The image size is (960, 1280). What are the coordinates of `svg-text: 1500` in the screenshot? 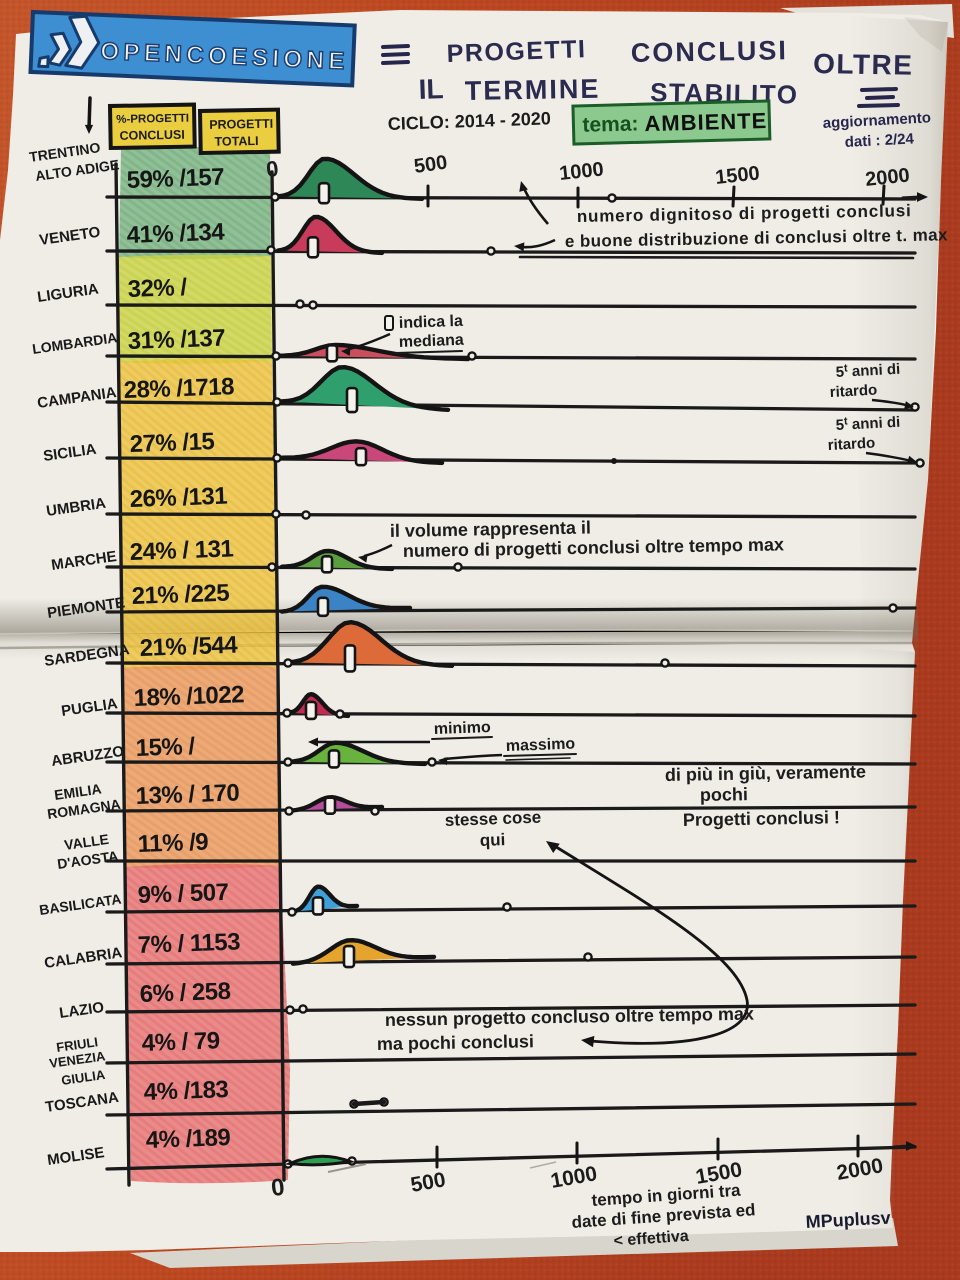 It's located at (737, 175).